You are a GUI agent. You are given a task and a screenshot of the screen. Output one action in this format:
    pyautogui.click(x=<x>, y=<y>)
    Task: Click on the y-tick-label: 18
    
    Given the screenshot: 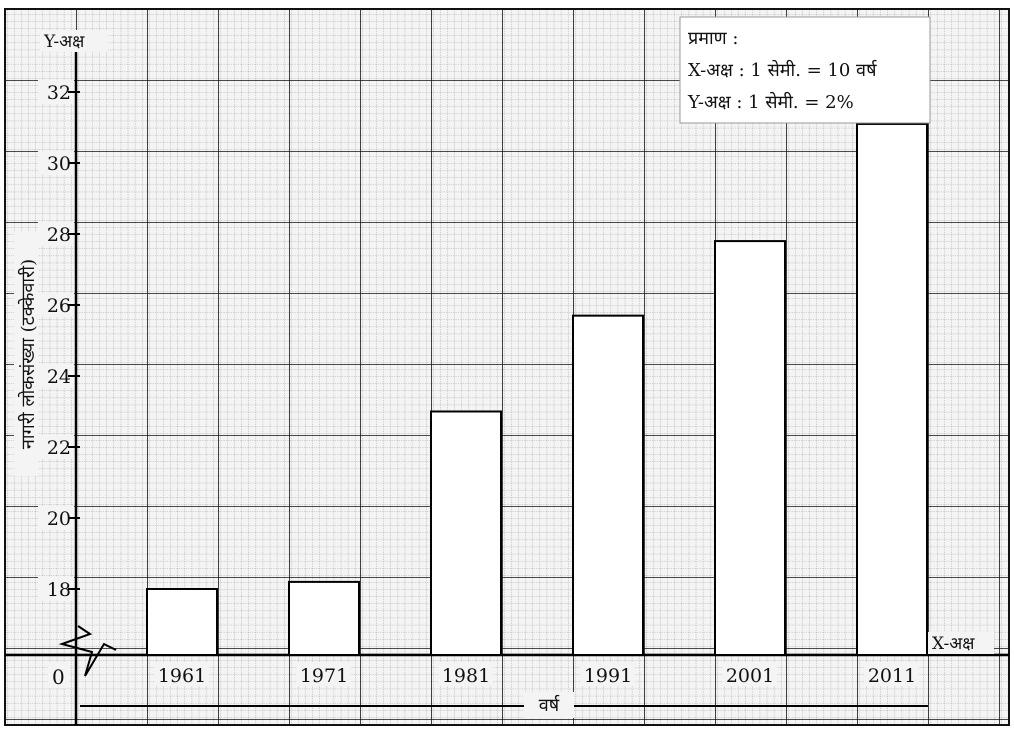 What is the action you would take?
    pyautogui.click(x=59, y=590)
    